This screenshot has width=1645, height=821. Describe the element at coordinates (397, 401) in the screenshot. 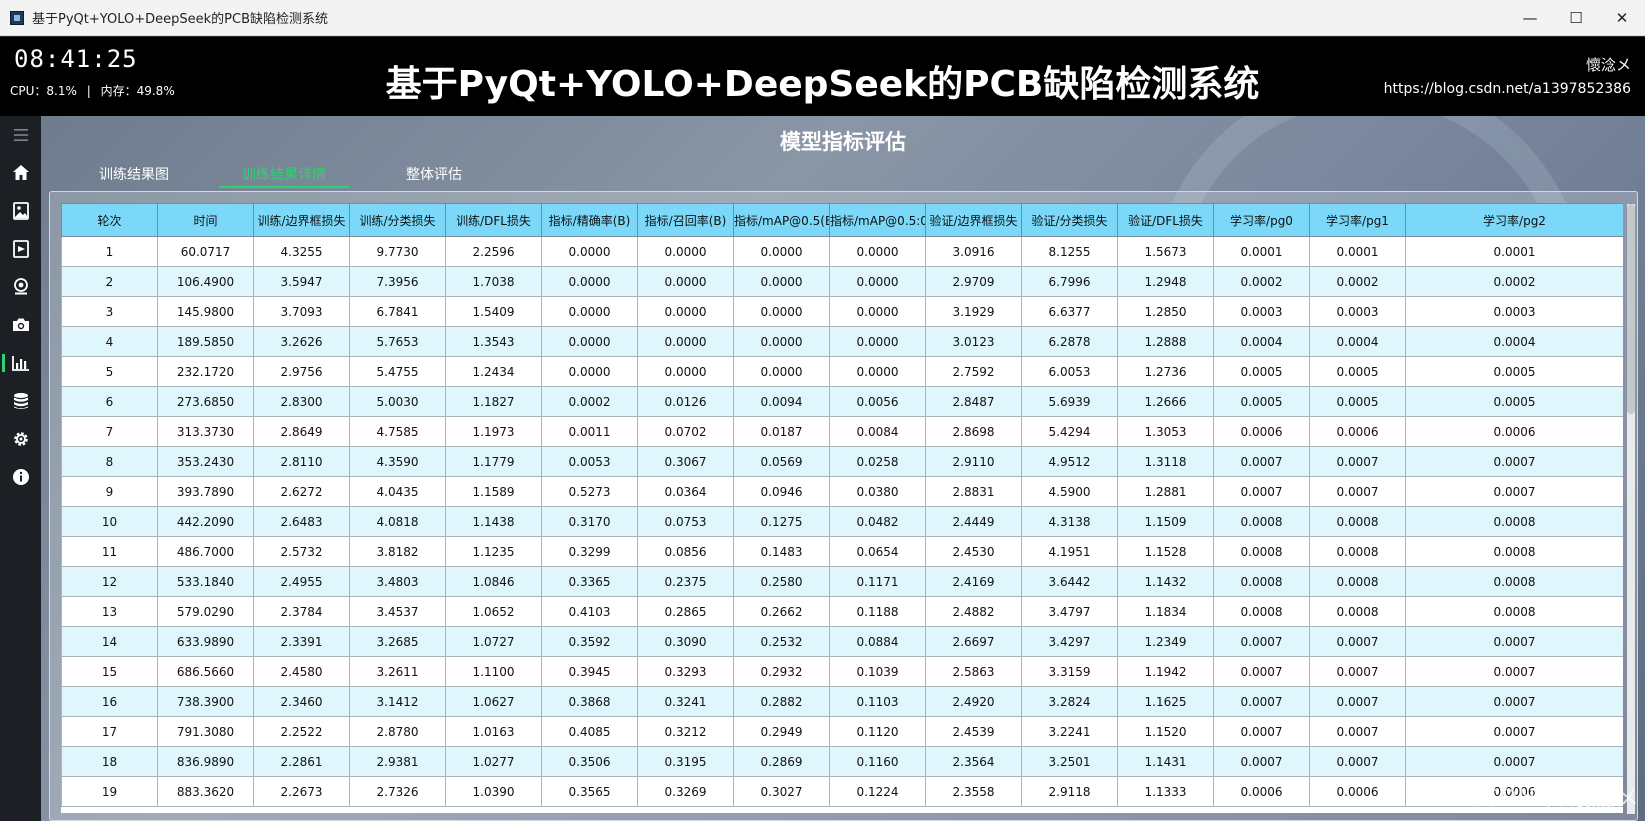

I see `table-cell: 5.0030` at that location.